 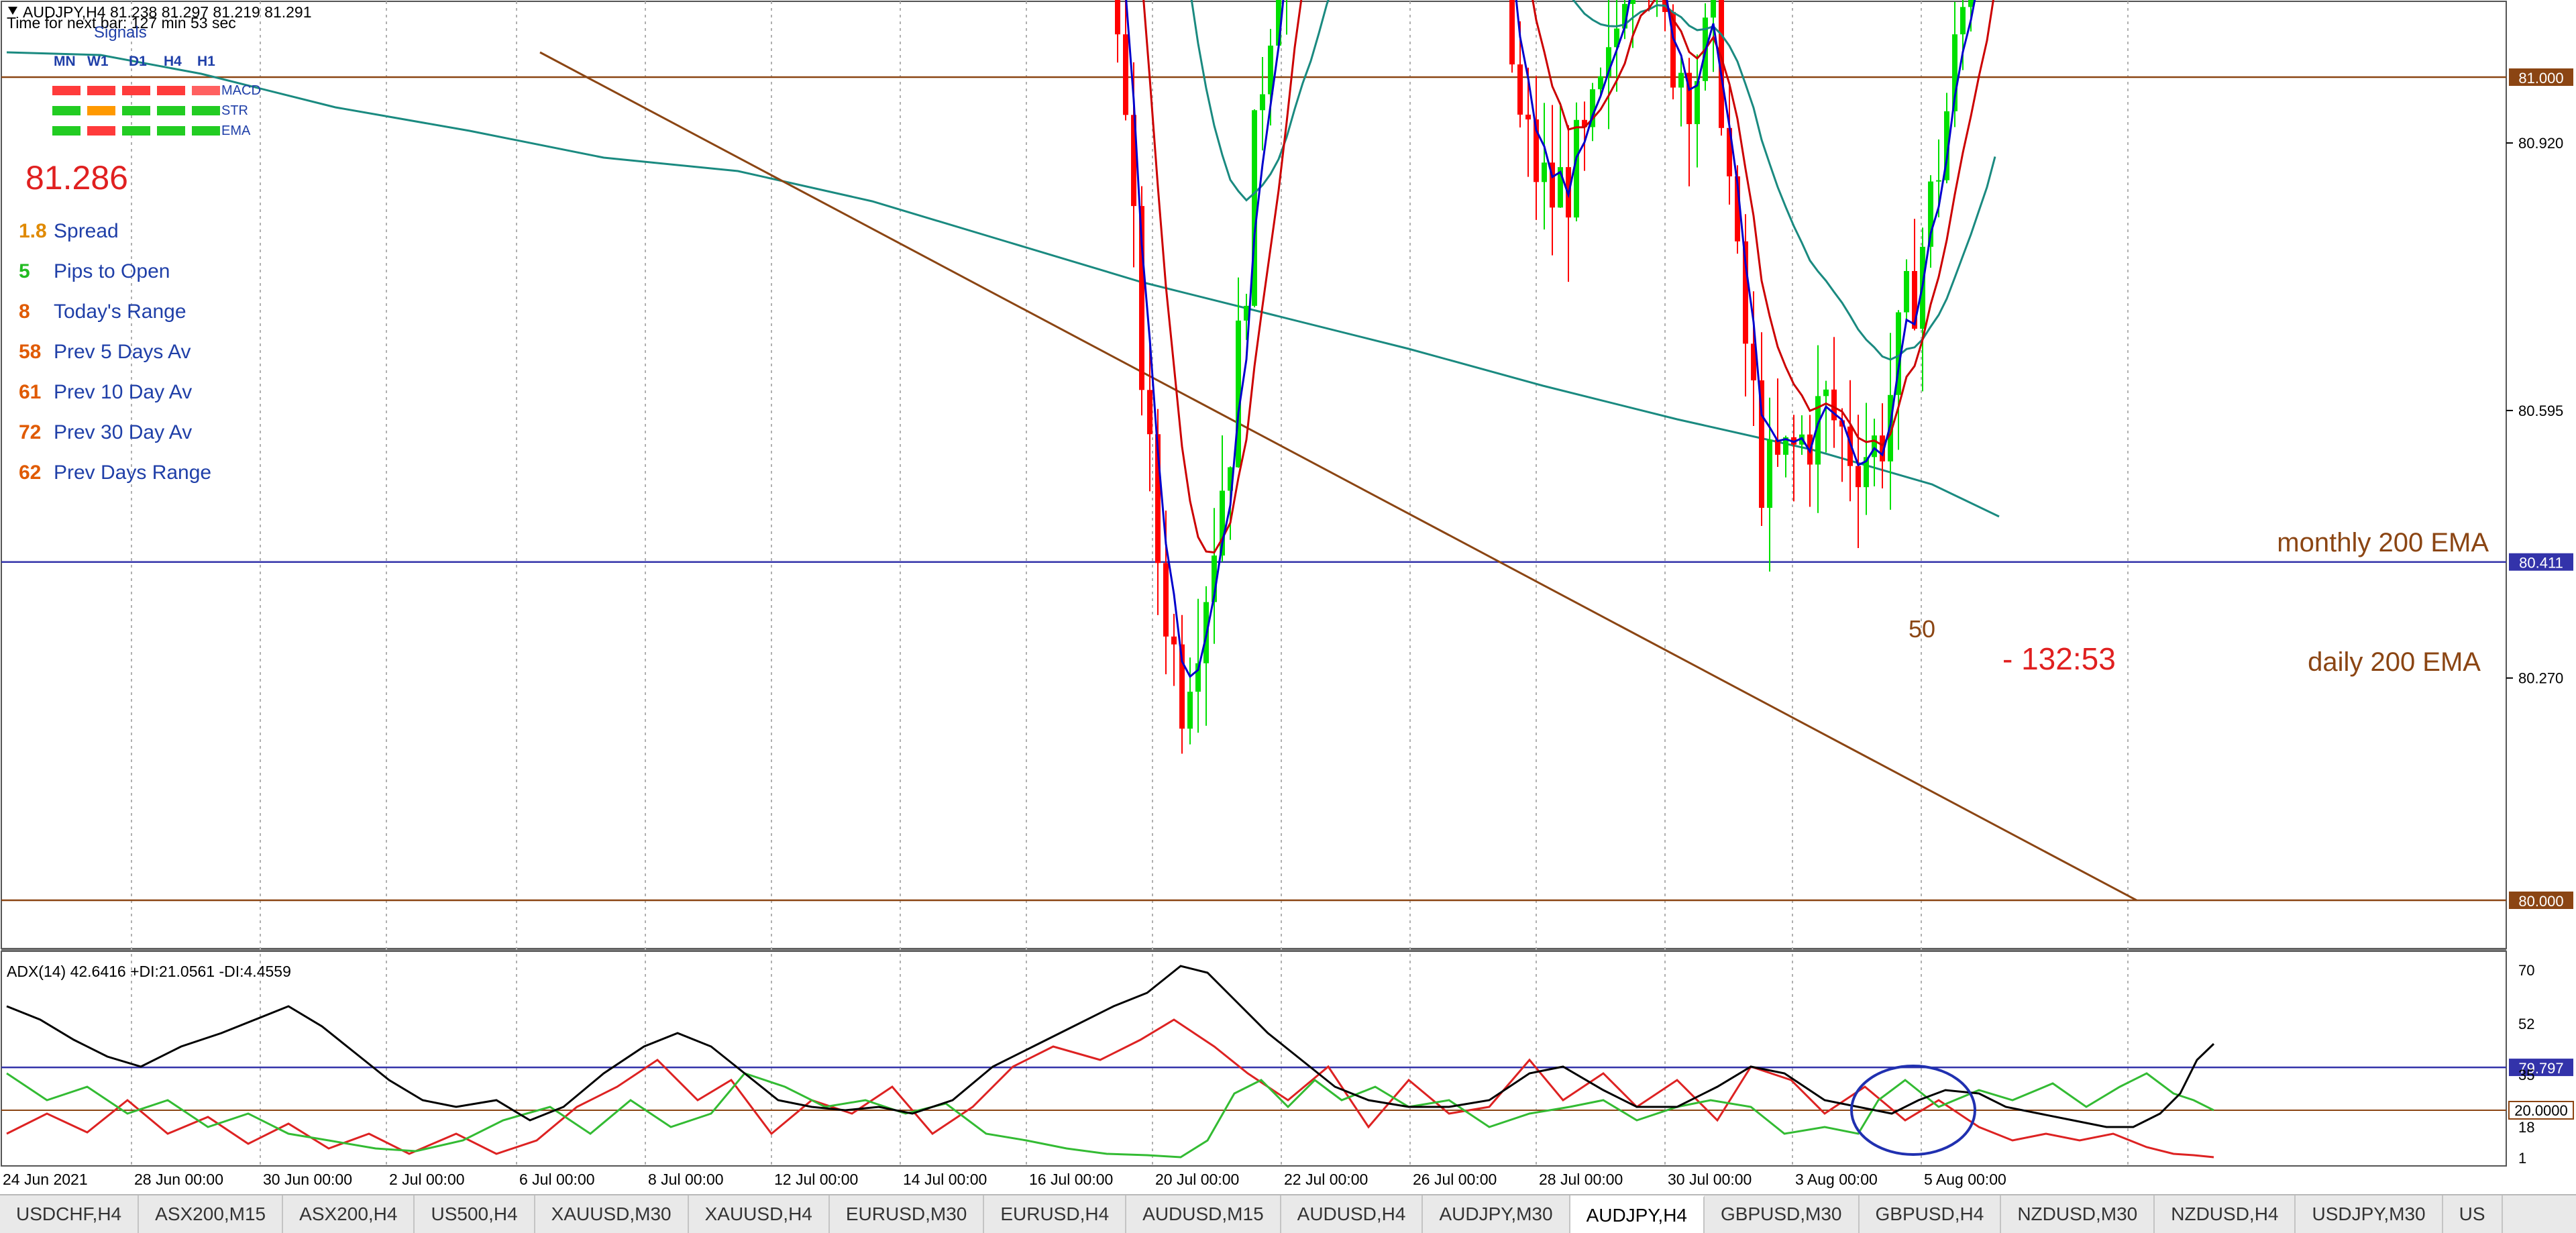 I want to click on signal-timeframe-label: H4, so click(x=173, y=61).